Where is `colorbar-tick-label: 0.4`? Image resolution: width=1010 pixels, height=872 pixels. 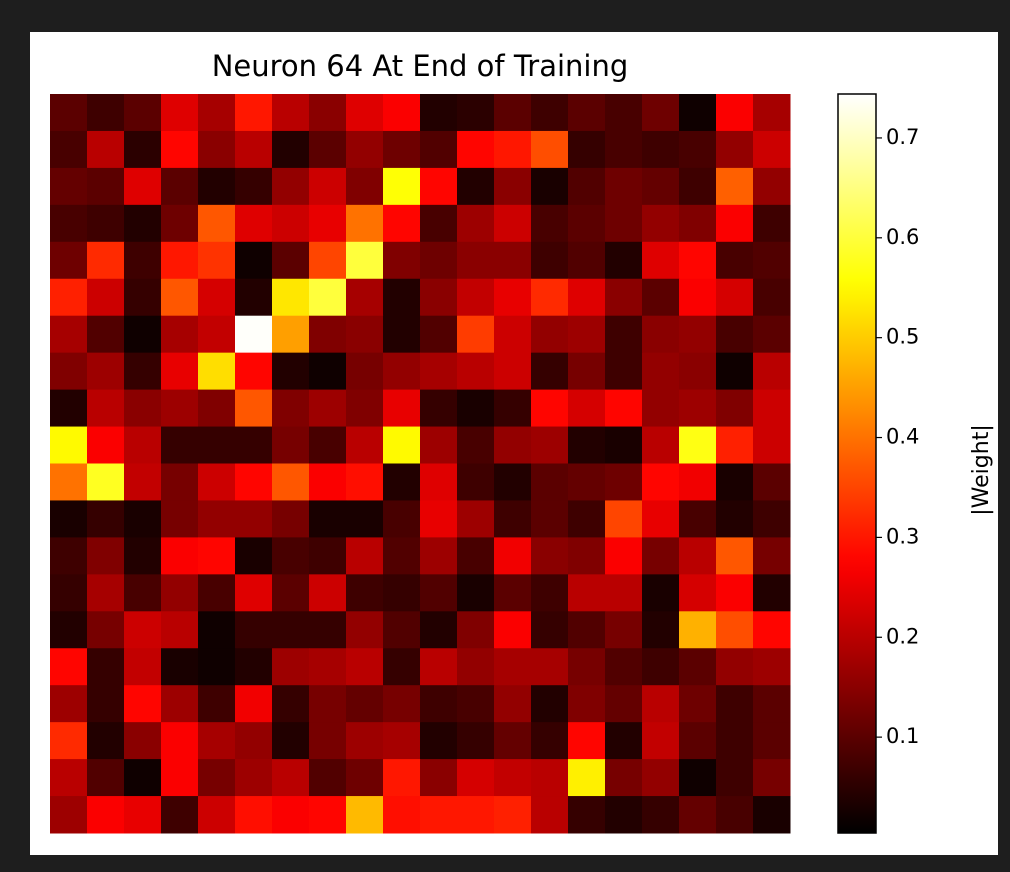
colorbar-tick-label: 0.4 is located at coordinates (902, 437).